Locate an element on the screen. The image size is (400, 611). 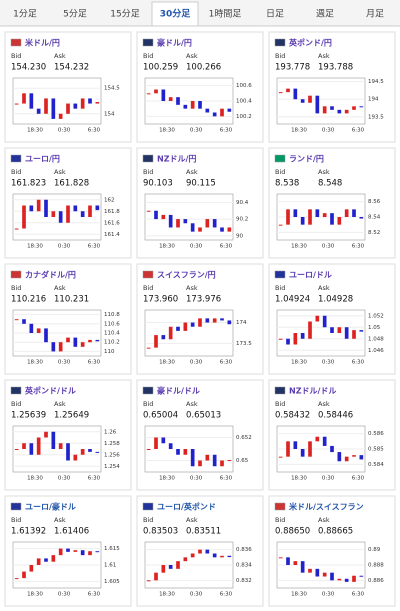
y-tick-label: 0.584 is located at coordinates (376, 465).